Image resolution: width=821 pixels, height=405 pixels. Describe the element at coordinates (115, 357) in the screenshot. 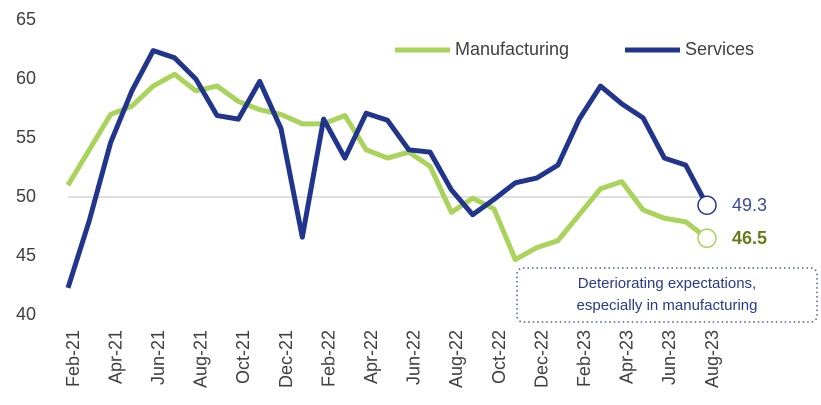

I see `x-tick-label: Apr-21` at that location.